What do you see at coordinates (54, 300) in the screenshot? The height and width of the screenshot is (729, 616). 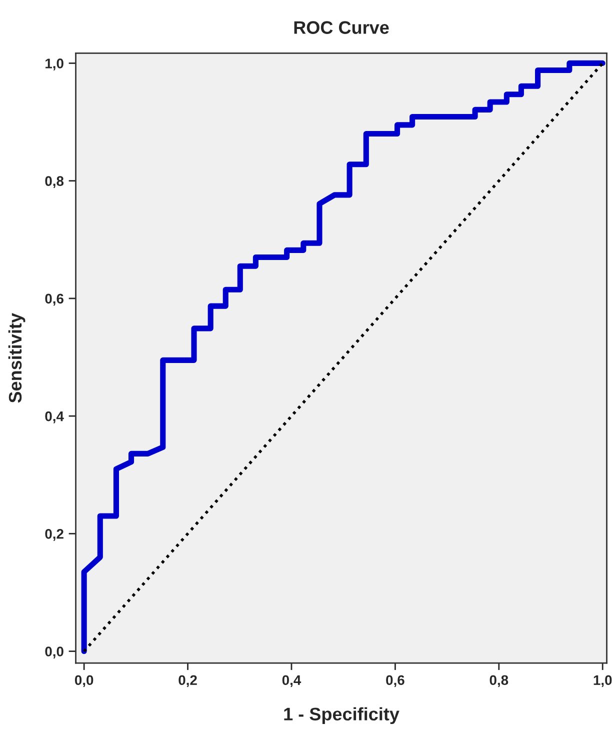 I see `y-tick-label: 0,6` at bounding box center [54, 300].